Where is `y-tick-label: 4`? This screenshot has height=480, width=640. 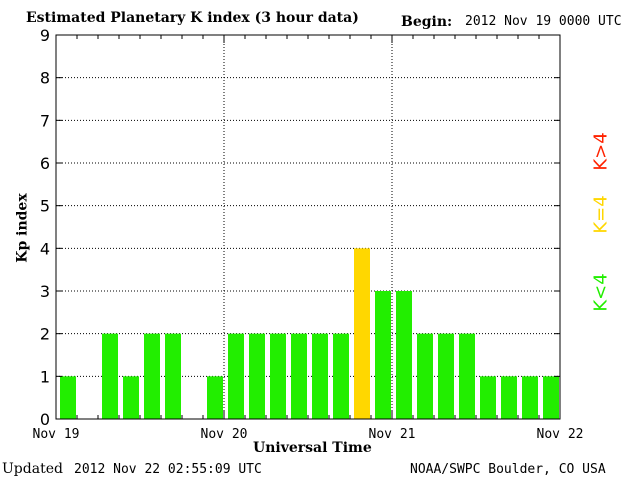
y-tick-label: 4 is located at coordinates (45, 248).